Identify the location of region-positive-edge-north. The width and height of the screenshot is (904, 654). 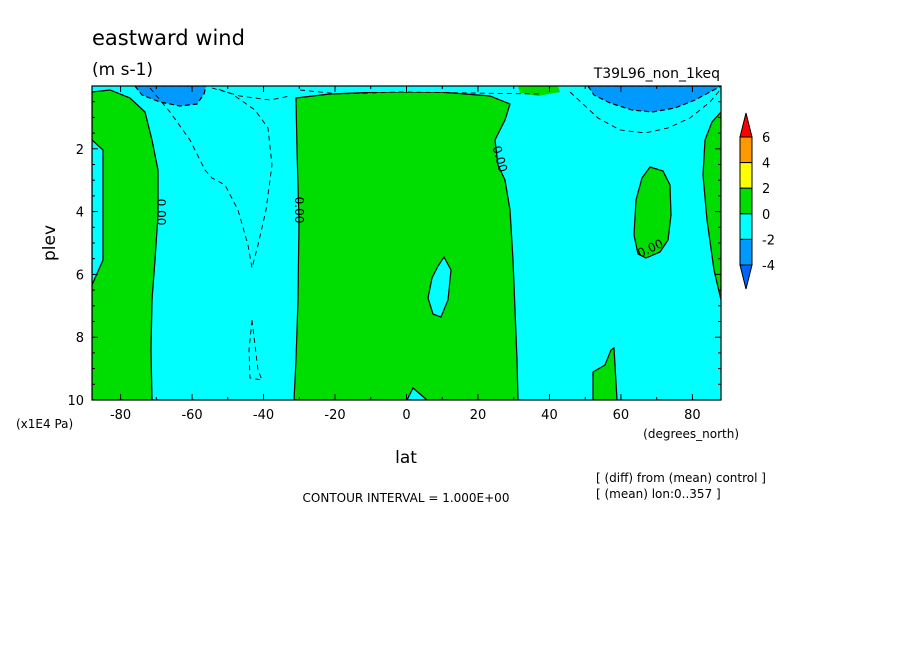
(711, 206).